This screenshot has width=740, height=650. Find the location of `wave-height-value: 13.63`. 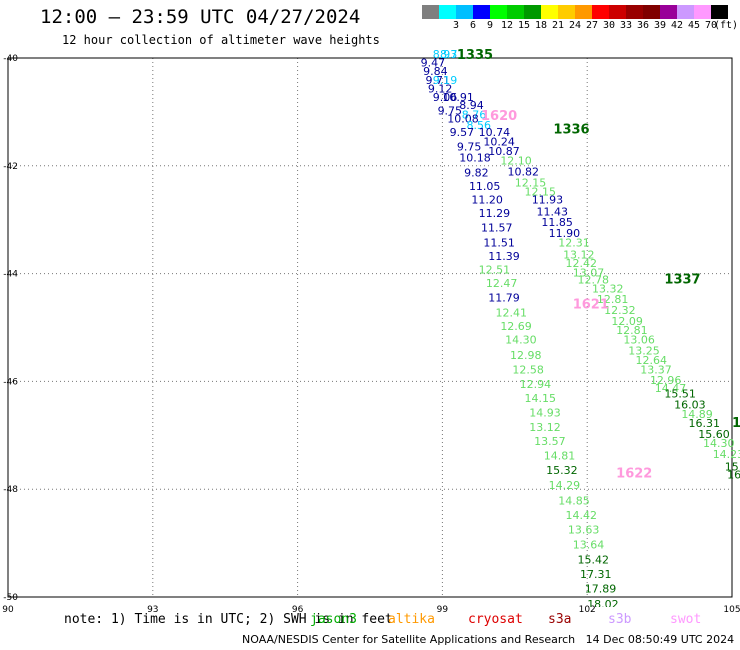

wave-height-value: 13.63 is located at coordinates (584, 529).